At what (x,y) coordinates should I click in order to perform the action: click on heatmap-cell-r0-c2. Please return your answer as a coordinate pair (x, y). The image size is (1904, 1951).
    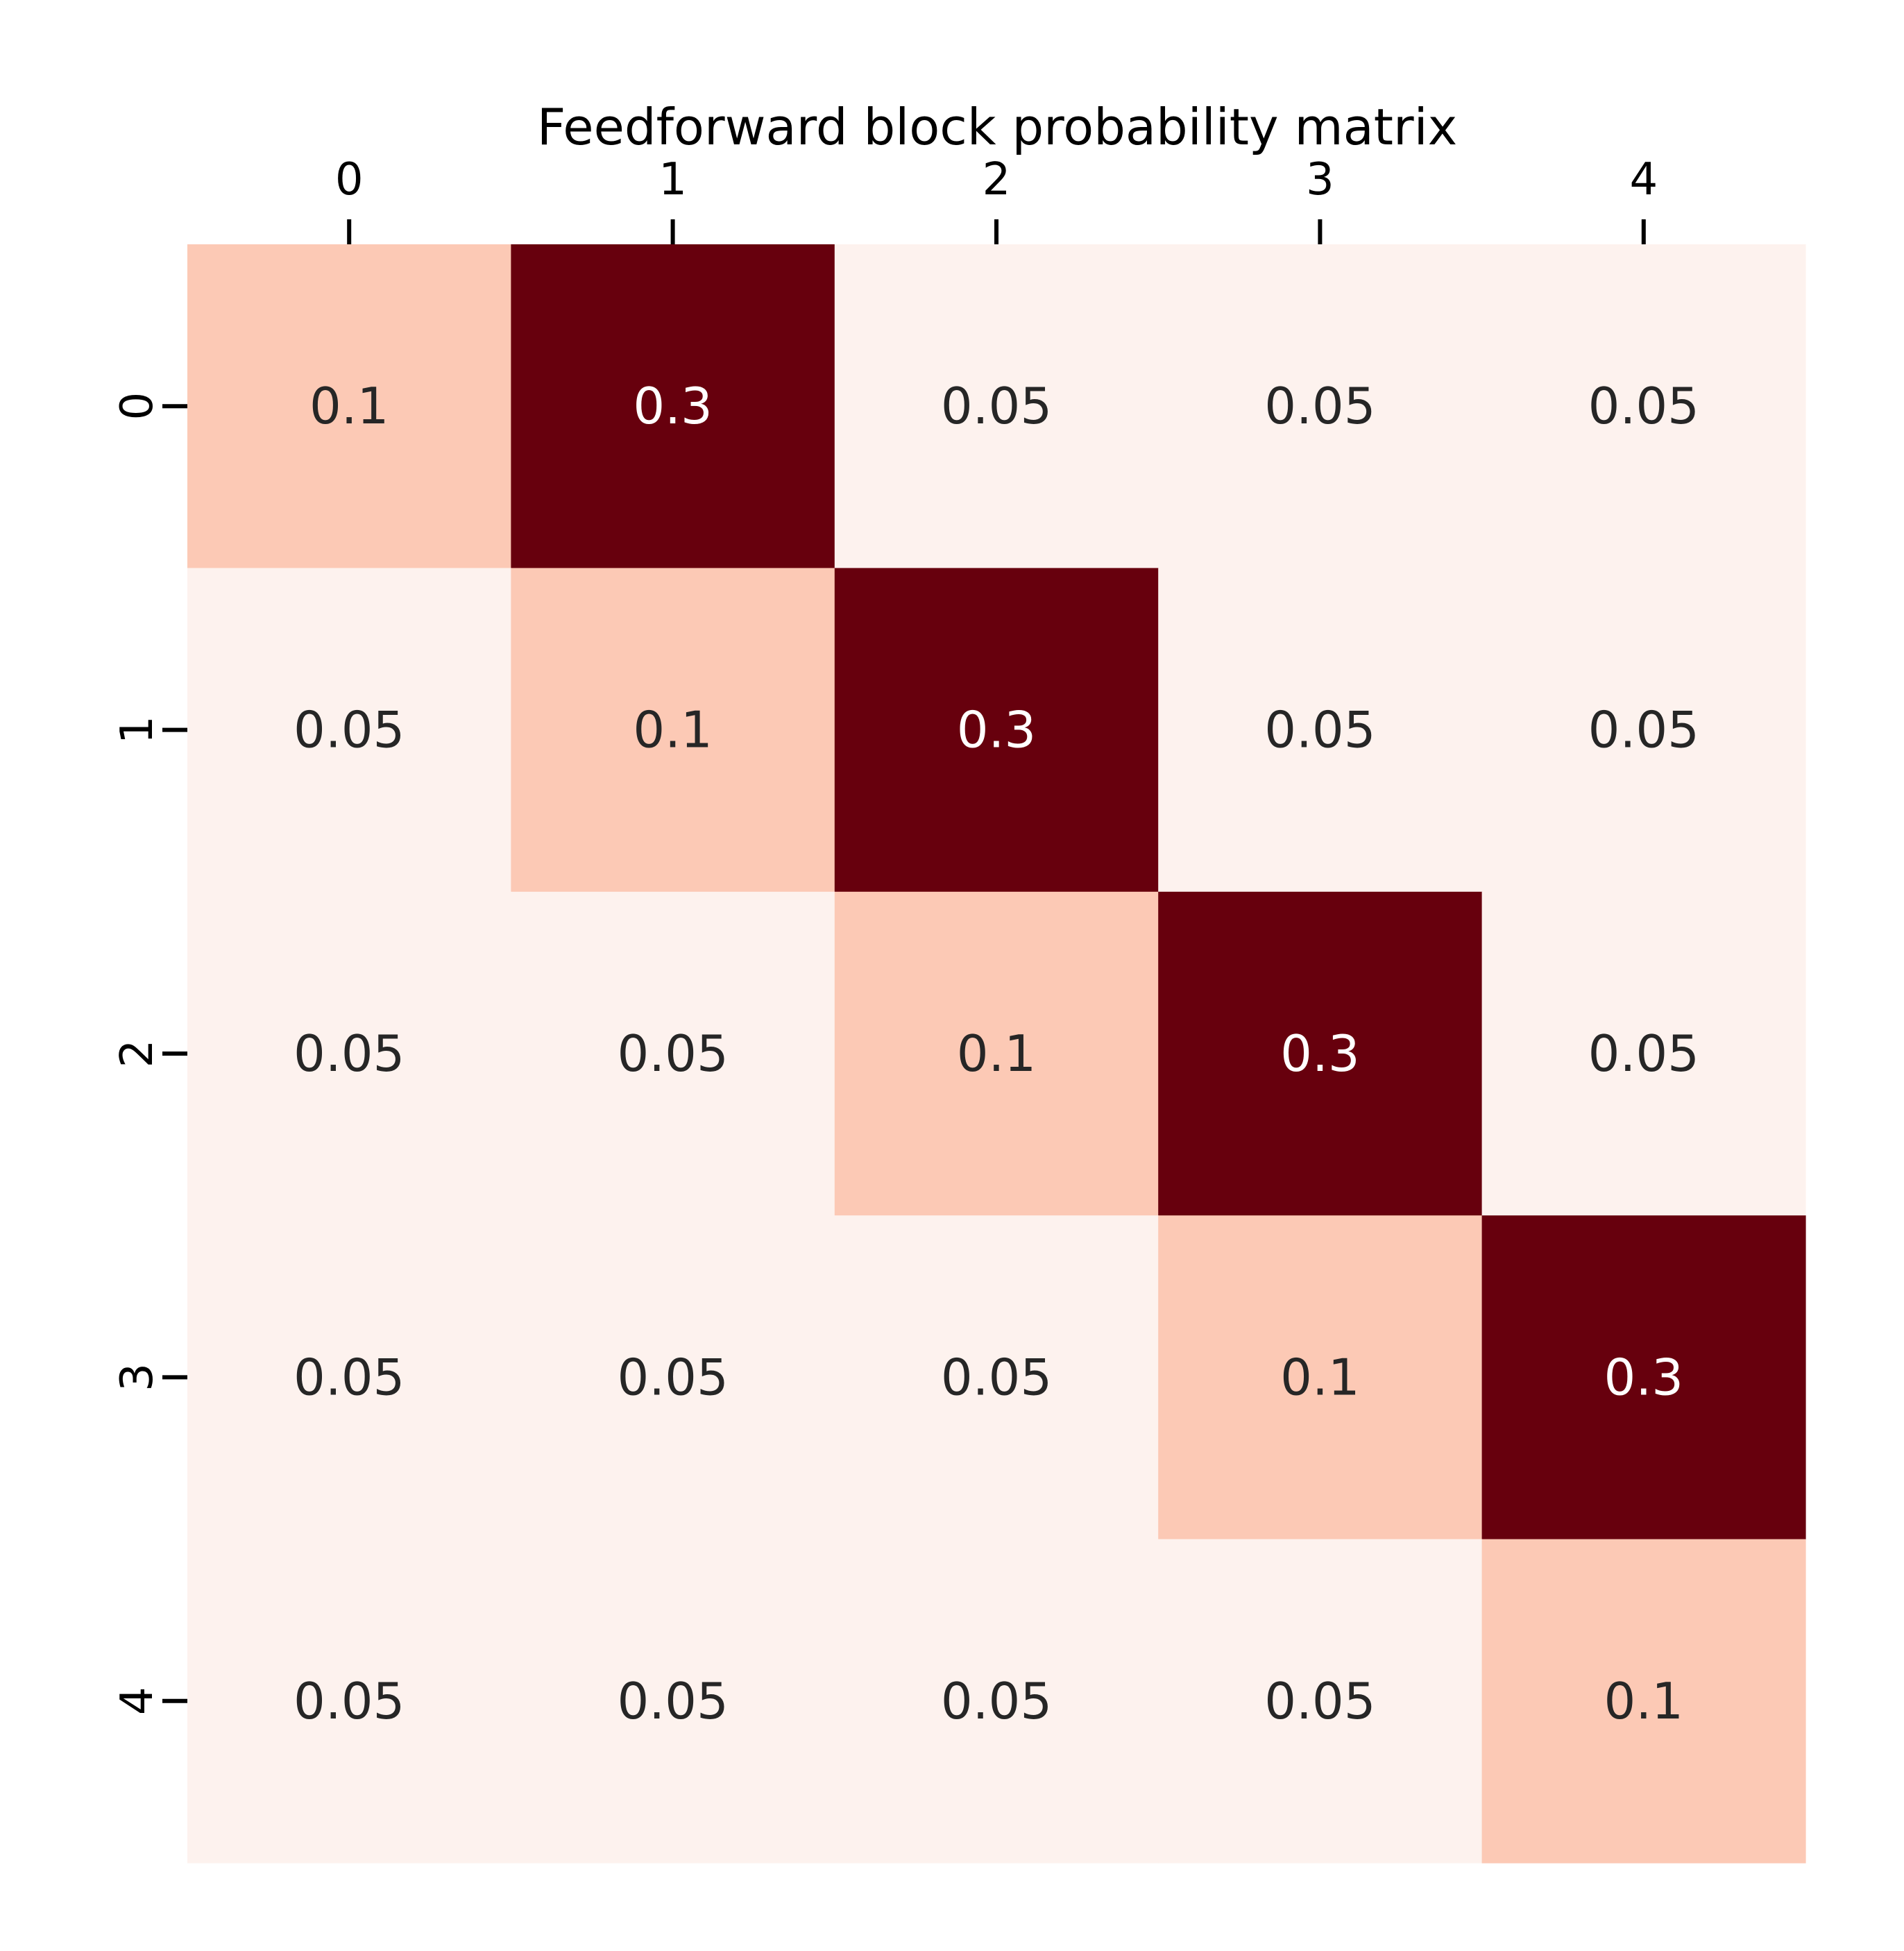
    Looking at the image, I should click on (996, 406).